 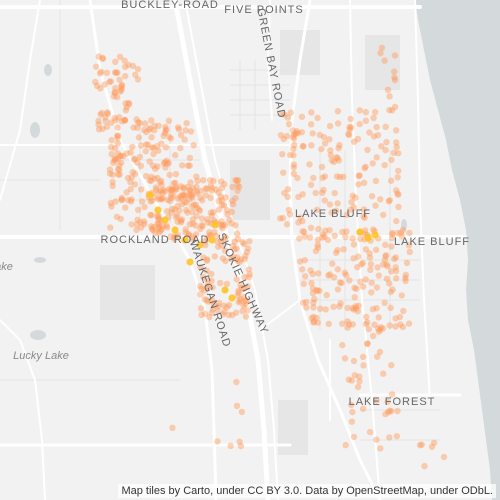 What do you see at coordinates (293, 427) in the screenshot?
I see `park-area` at bounding box center [293, 427].